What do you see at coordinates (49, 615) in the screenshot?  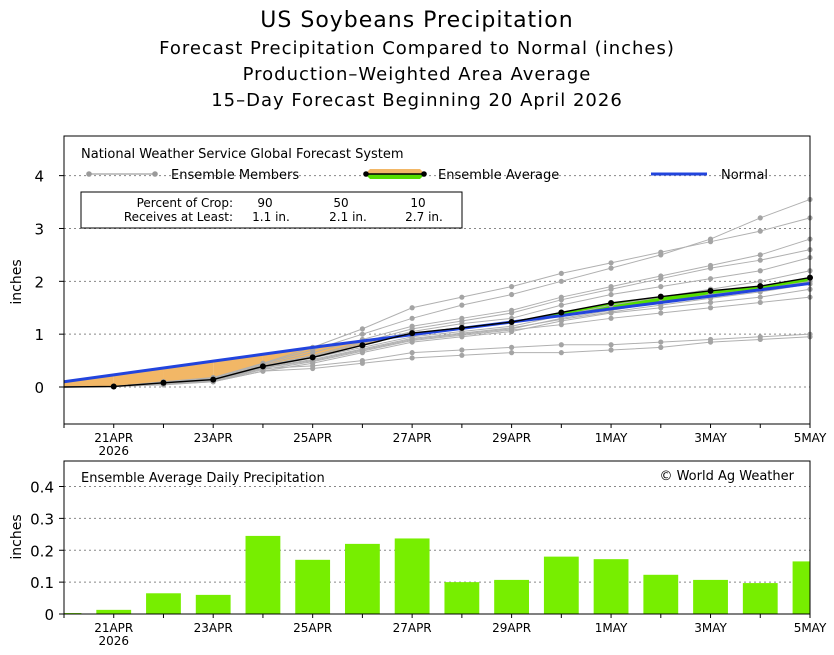 I see `bottom-ytick-label: 0` at bounding box center [49, 615].